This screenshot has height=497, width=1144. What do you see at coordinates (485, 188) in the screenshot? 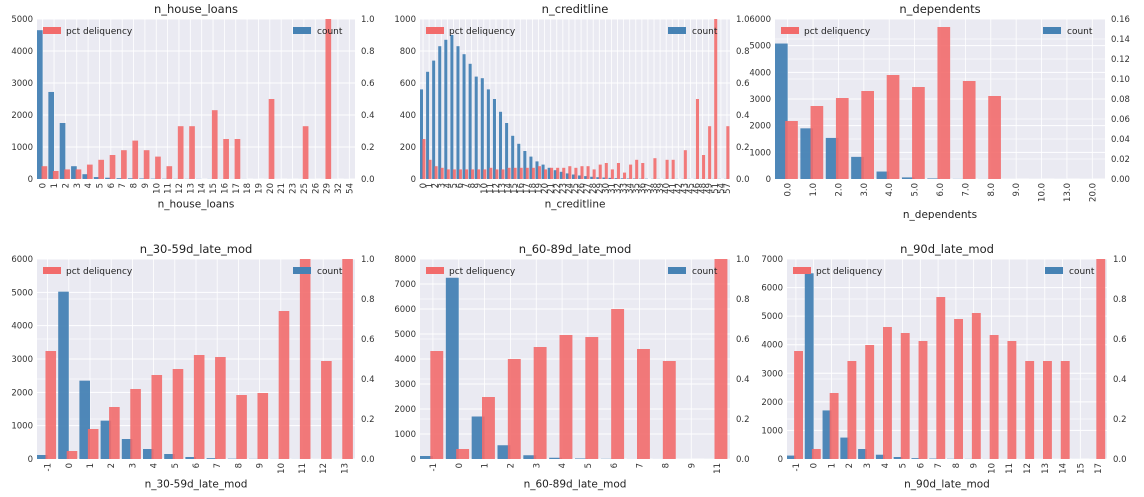
I see `x-tick: 10` at bounding box center [485, 188].